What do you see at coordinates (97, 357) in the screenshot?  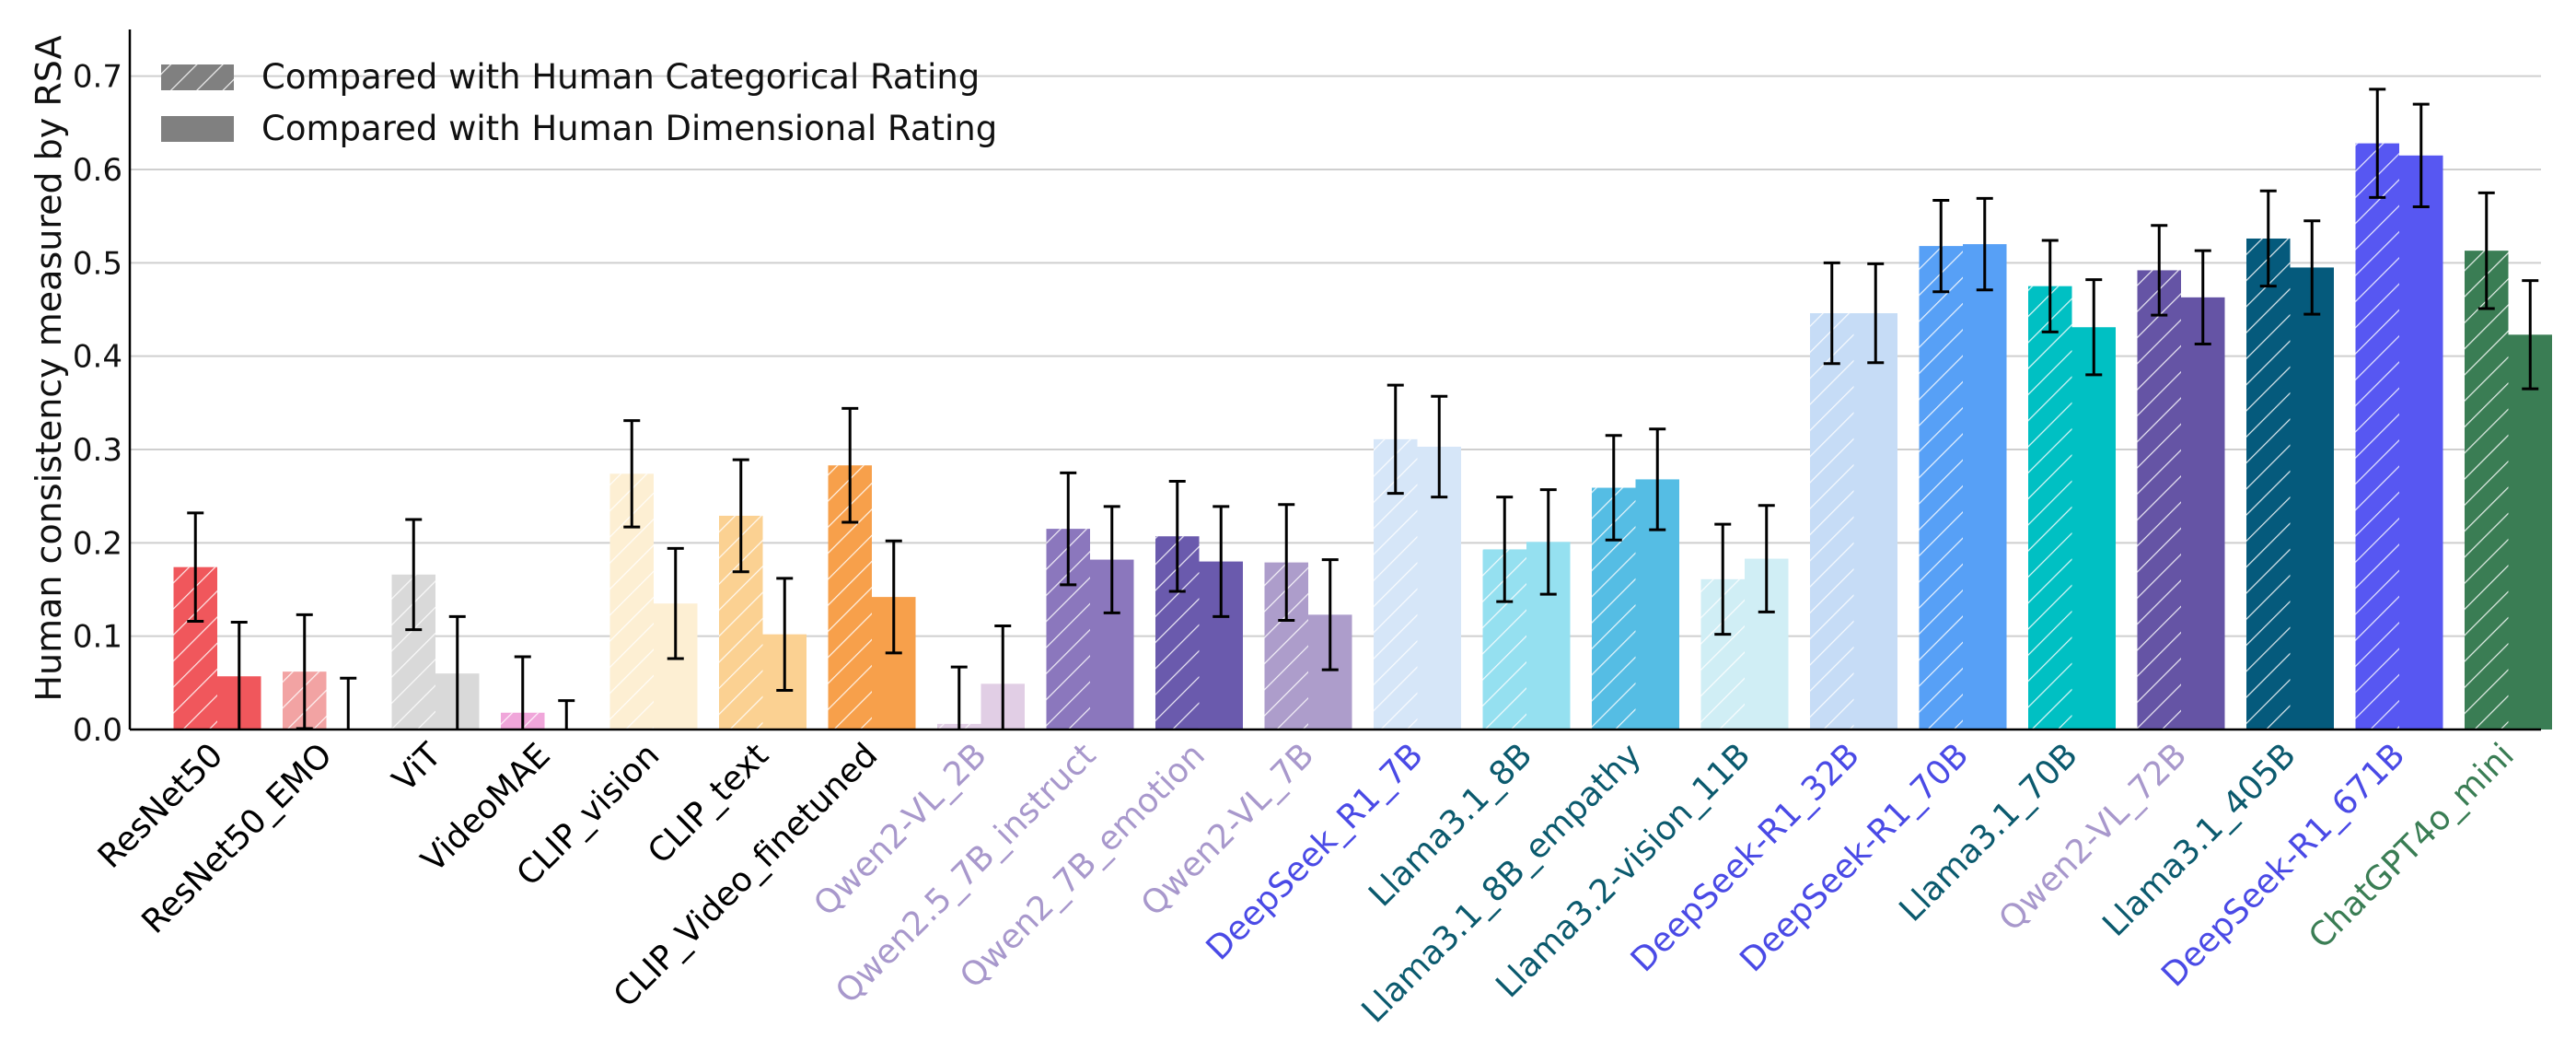 I see `y-tick-label: 0.4` at bounding box center [97, 357].